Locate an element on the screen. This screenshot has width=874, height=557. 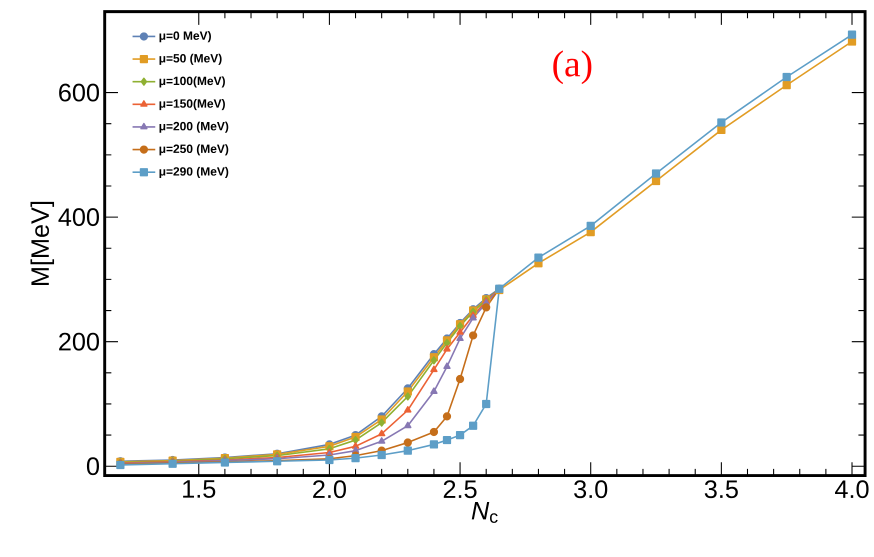
legend-label: μ=250 (MeV) is located at coordinates (194, 150).